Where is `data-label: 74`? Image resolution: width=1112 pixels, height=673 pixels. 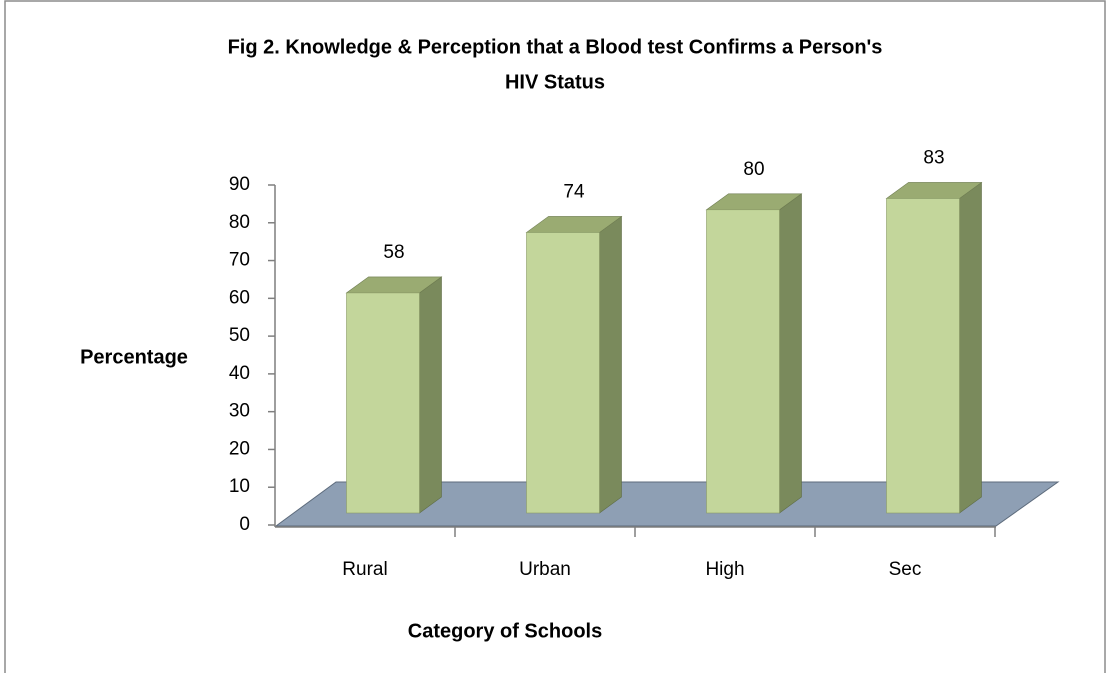
data-label: 74 is located at coordinates (574, 191).